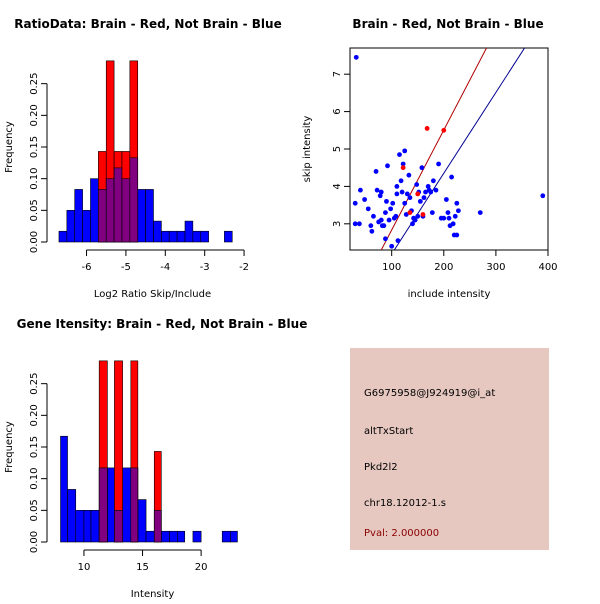 The width and height of the screenshot is (600, 604). What do you see at coordinates (495, 267) in the screenshot?
I see `x-tick-label: 300` at bounding box center [495, 267].